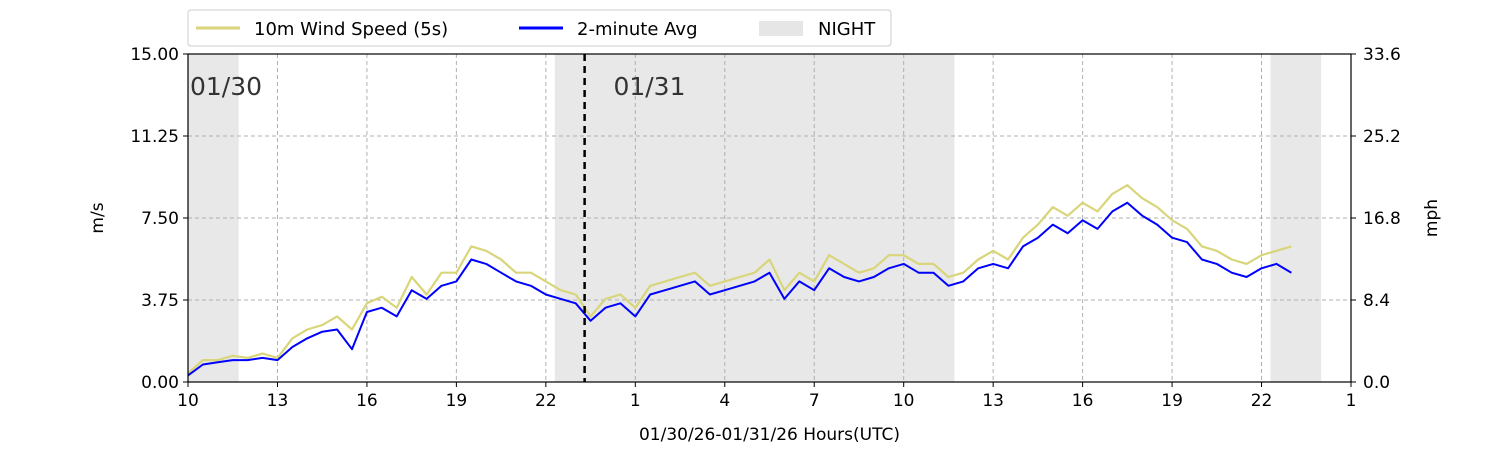 This screenshot has width=1500, height=455. I want to click on x-tick-label-0: 10, so click(188, 401).